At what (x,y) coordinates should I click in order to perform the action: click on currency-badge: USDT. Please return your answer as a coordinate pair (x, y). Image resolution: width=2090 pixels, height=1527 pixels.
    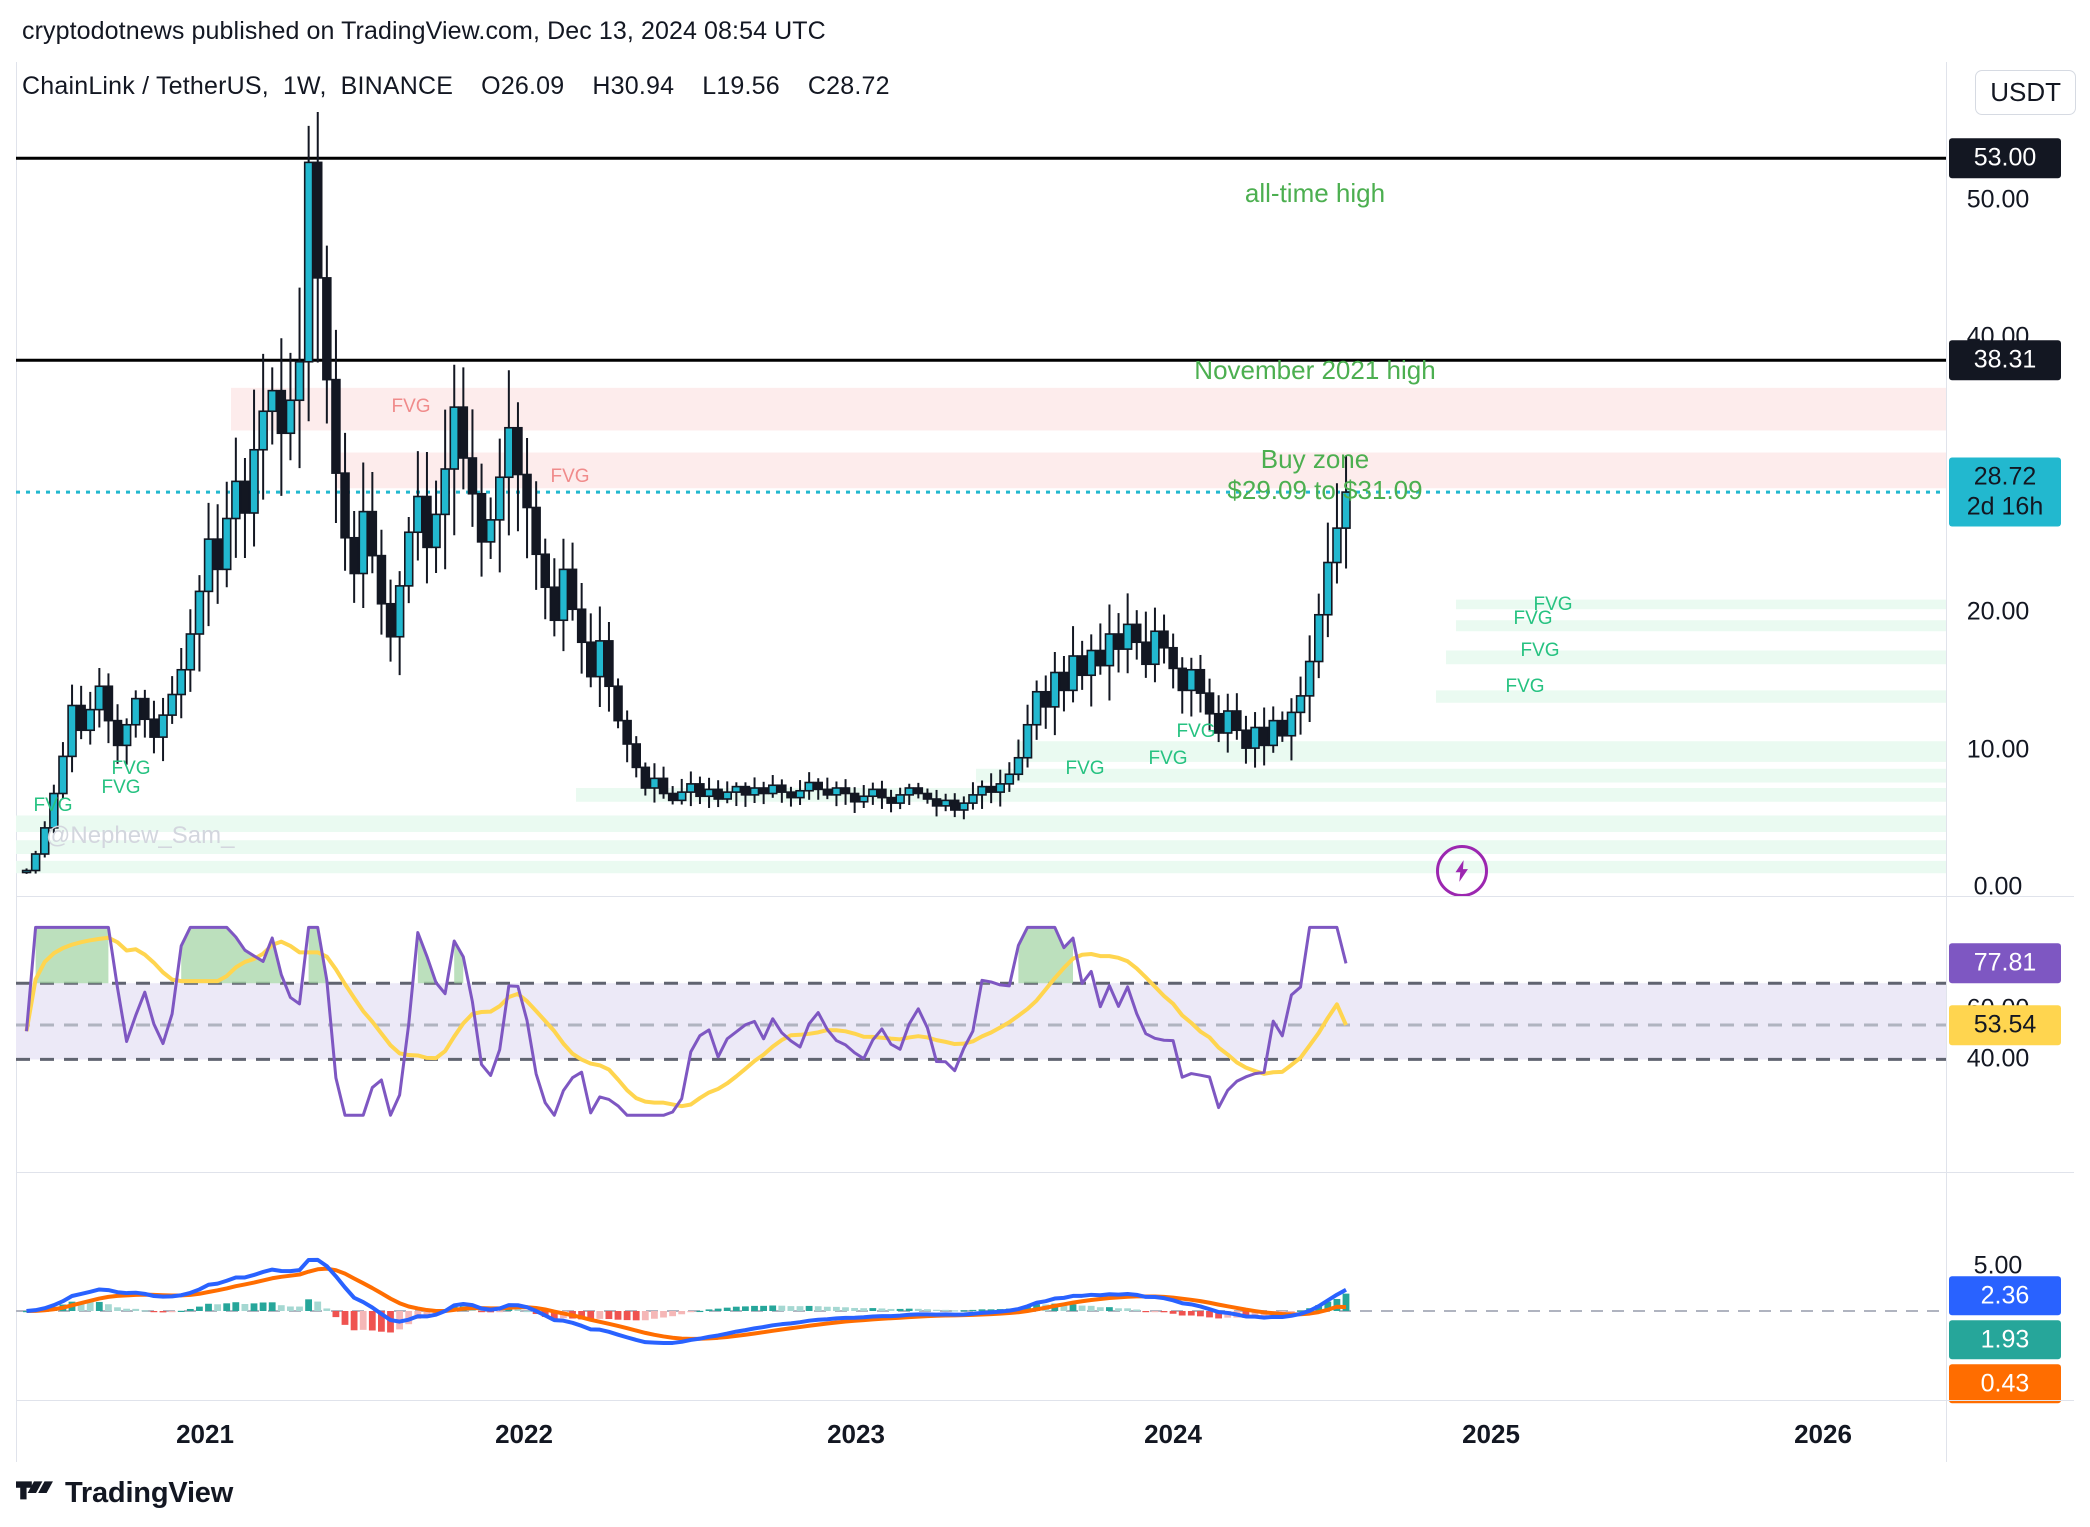
    Looking at the image, I should click on (2025, 92).